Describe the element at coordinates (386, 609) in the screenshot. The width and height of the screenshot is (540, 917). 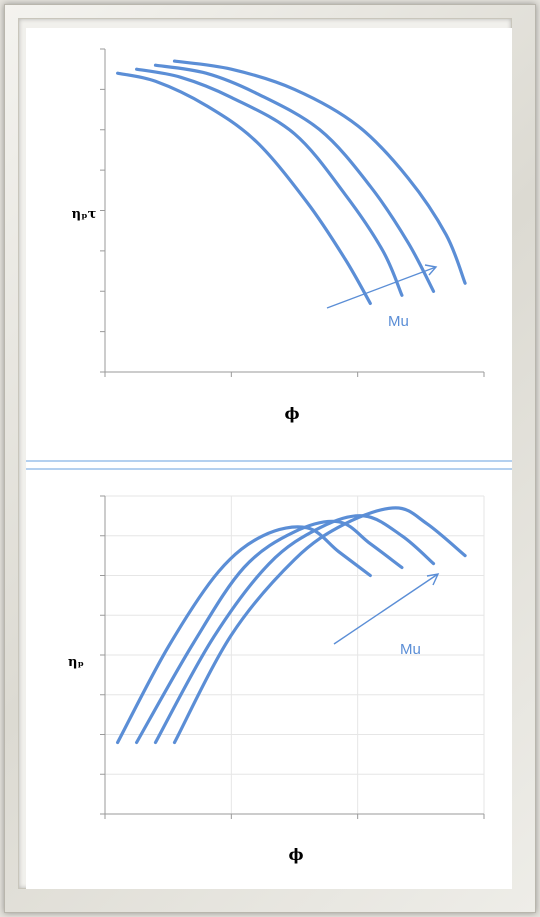
I see `chart-bottom-mu-arrow` at that location.